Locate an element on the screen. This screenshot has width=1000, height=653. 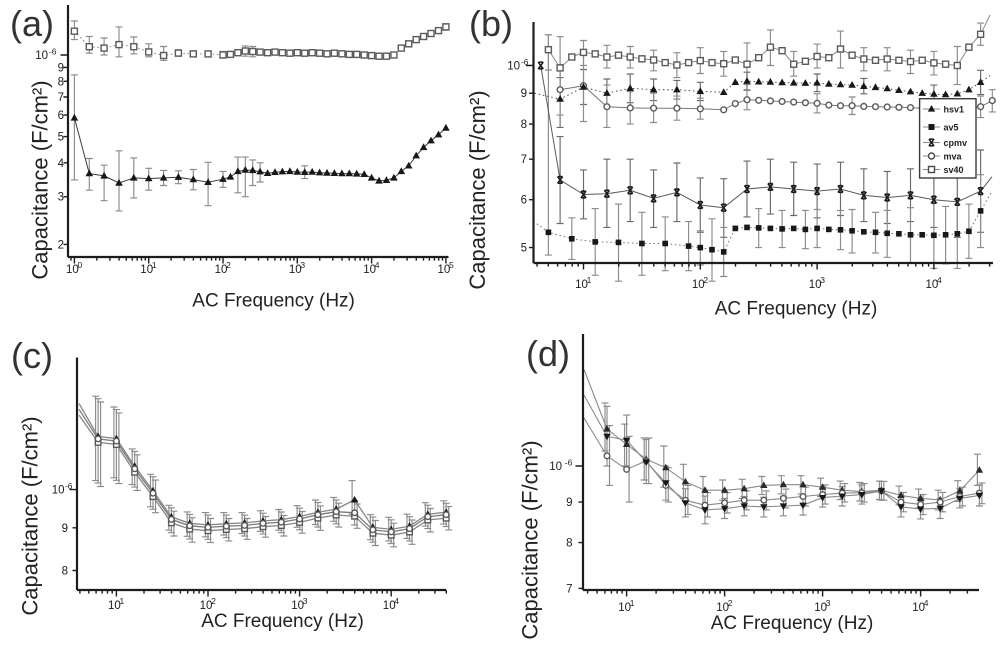
svg-text: mva is located at coordinates (953, 157).